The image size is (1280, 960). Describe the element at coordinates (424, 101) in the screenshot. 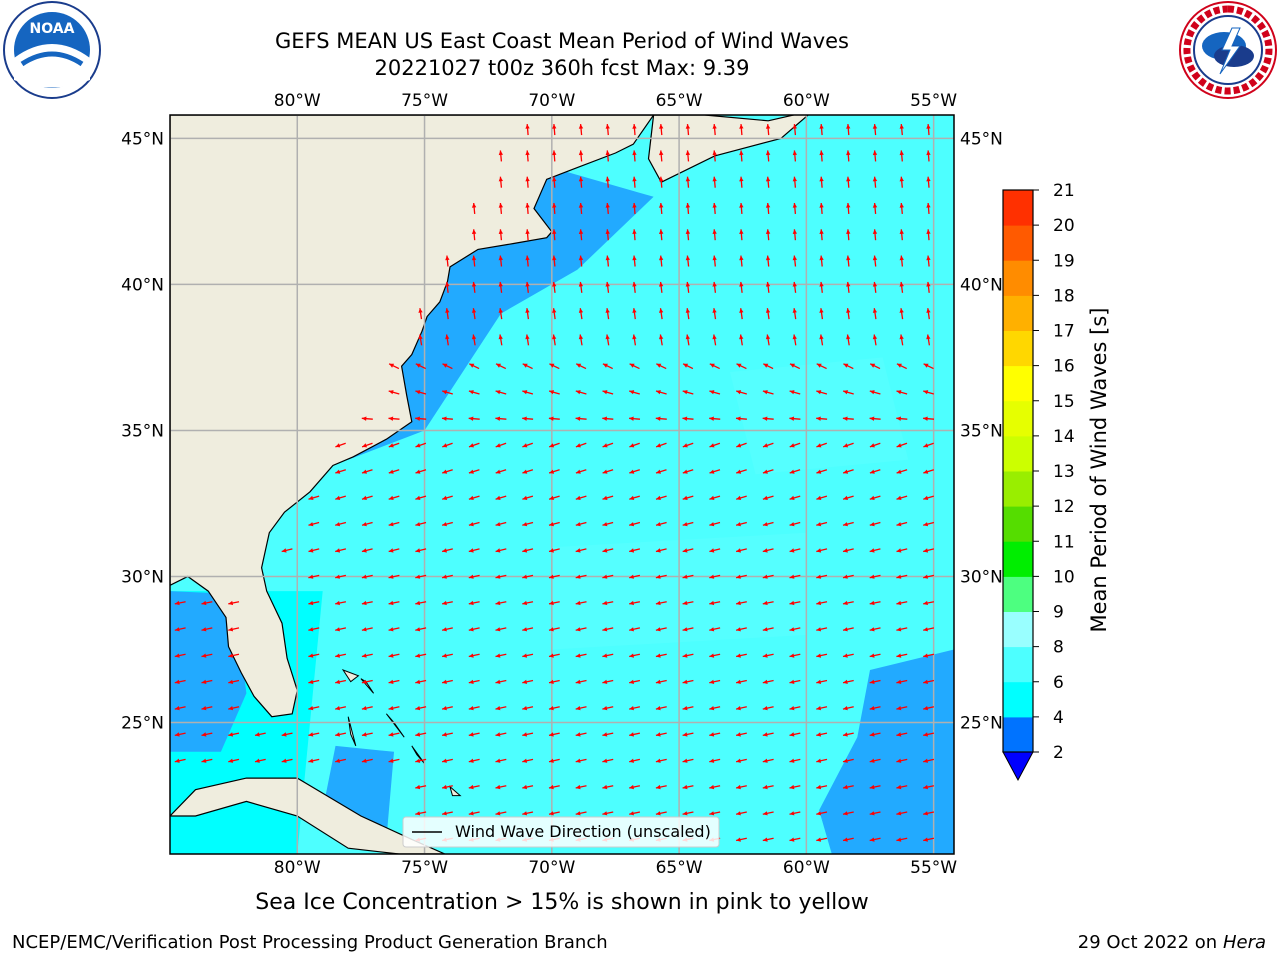

I see `lon-tick-label-top: 75°W` at that location.